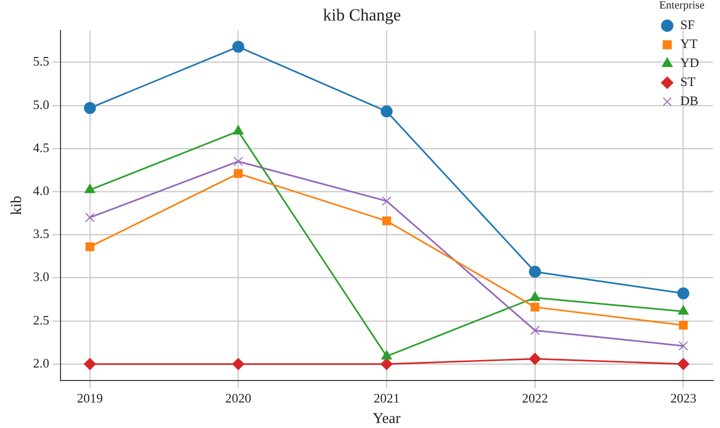 The height and width of the screenshot is (428, 720). What do you see at coordinates (535, 398) in the screenshot?
I see `x-tick-label: 2022` at bounding box center [535, 398].